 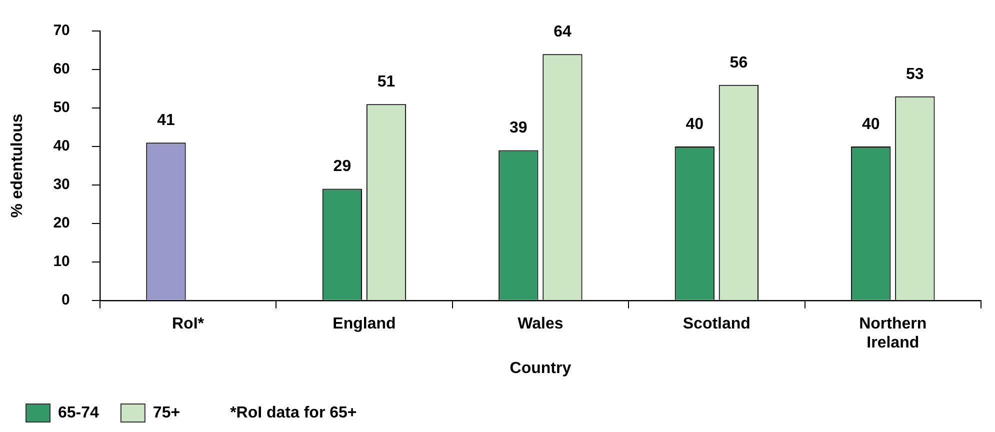 I want to click on y-tick-label: 50, so click(x=61, y=107).